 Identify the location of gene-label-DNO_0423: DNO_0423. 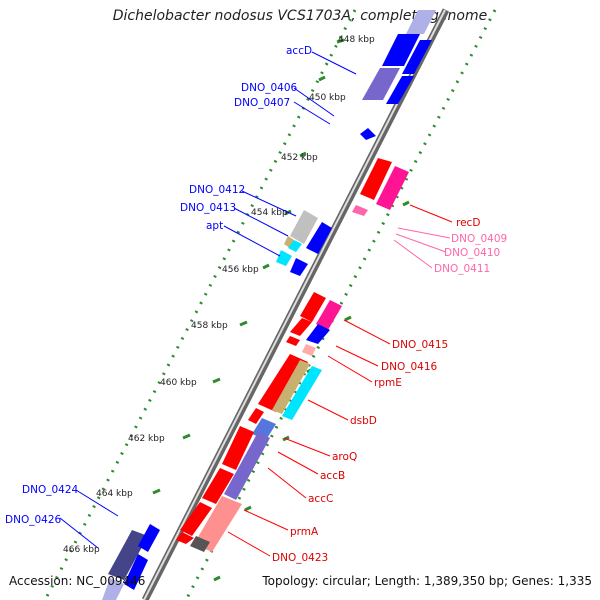
(300, 558).